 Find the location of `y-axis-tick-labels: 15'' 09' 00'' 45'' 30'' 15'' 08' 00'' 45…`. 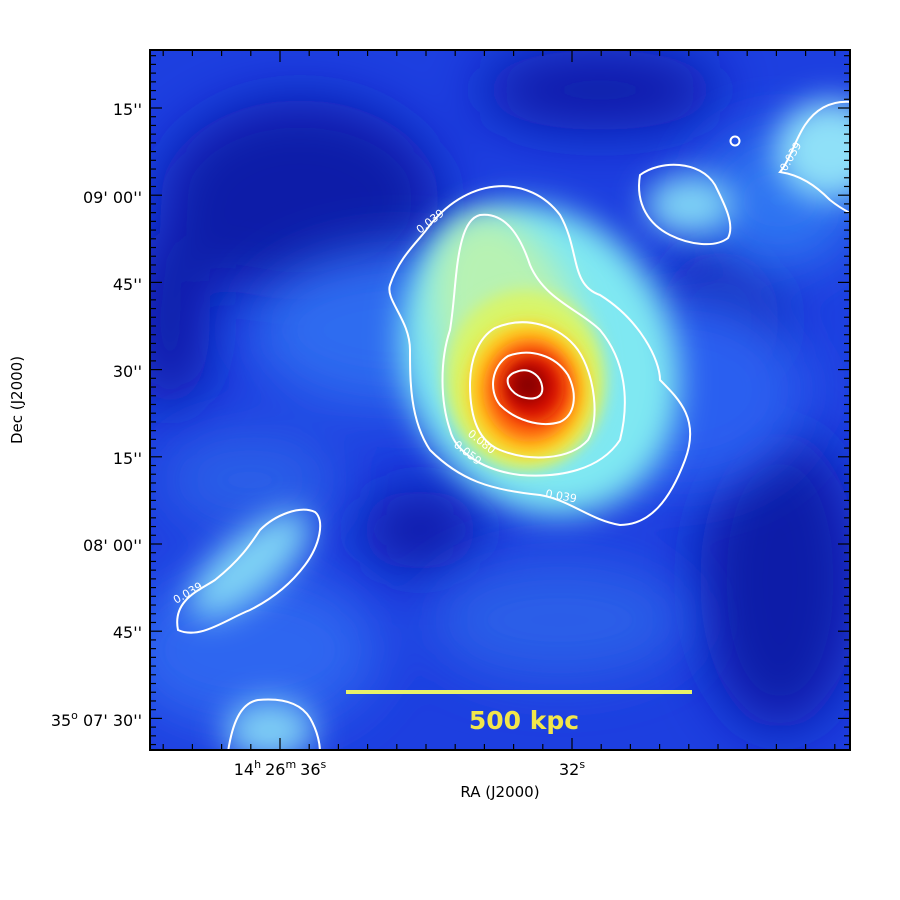

y-axis-tick-labels: 15'' 09' 00'' 45'' 30'' 15'' 08' 00'' 45… is located at coordinates (96, 415).